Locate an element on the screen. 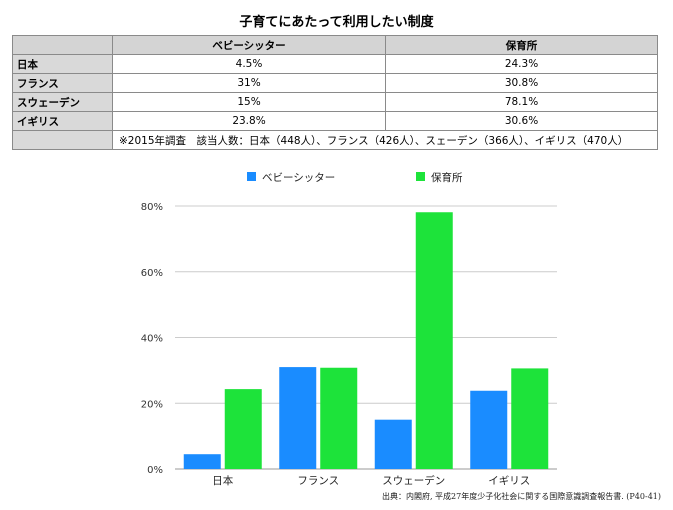 The image size is (673, 510). x-tick-label: スウェーデン is located at coordinates (413, 480).